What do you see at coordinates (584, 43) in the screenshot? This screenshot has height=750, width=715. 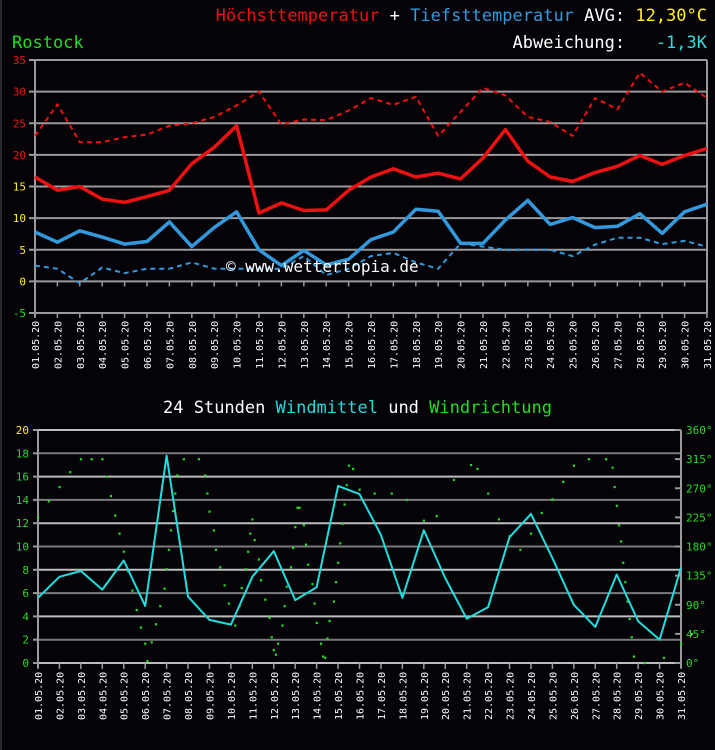 I see `deviation-label: Abweichung:` at bounding box center [584, 43].